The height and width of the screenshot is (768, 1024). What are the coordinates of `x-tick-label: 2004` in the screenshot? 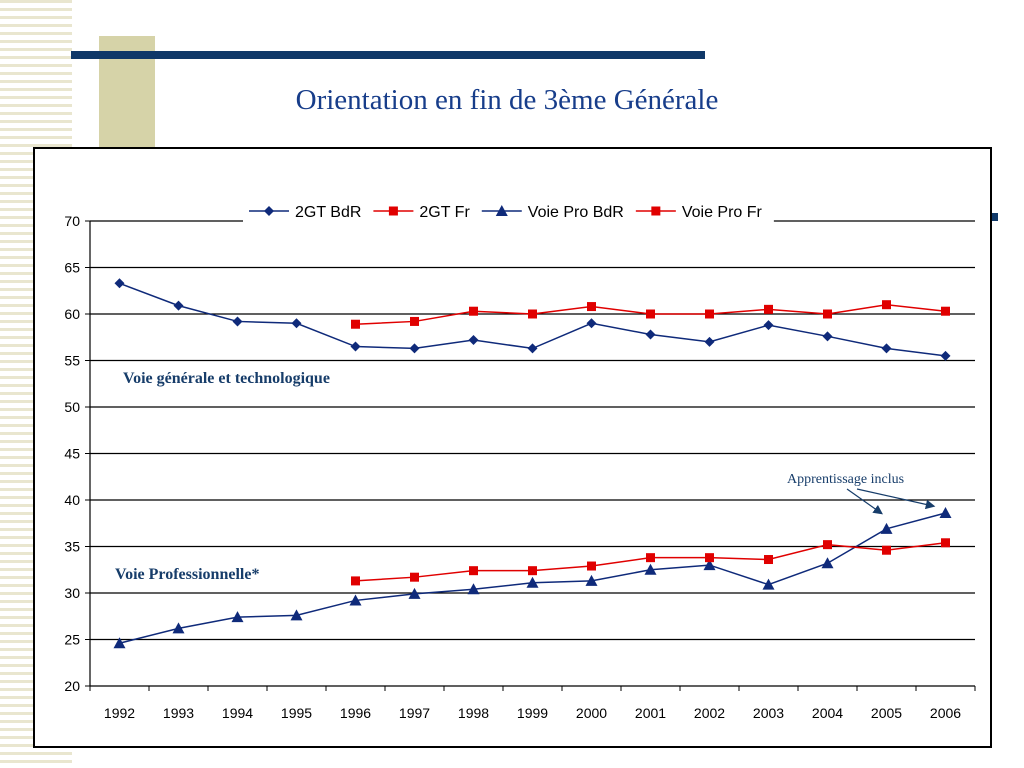 It's located at (827, 713).